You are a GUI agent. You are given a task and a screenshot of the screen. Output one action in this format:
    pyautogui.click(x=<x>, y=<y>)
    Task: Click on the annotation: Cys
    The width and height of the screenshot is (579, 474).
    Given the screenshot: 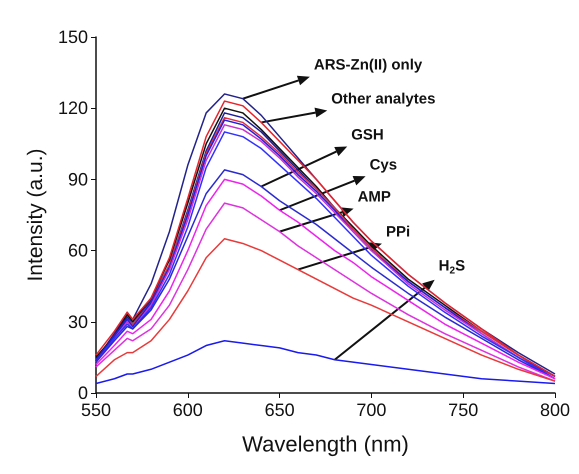 What is the action you would take?
    pyautogui.click(x=384, y=165)
    